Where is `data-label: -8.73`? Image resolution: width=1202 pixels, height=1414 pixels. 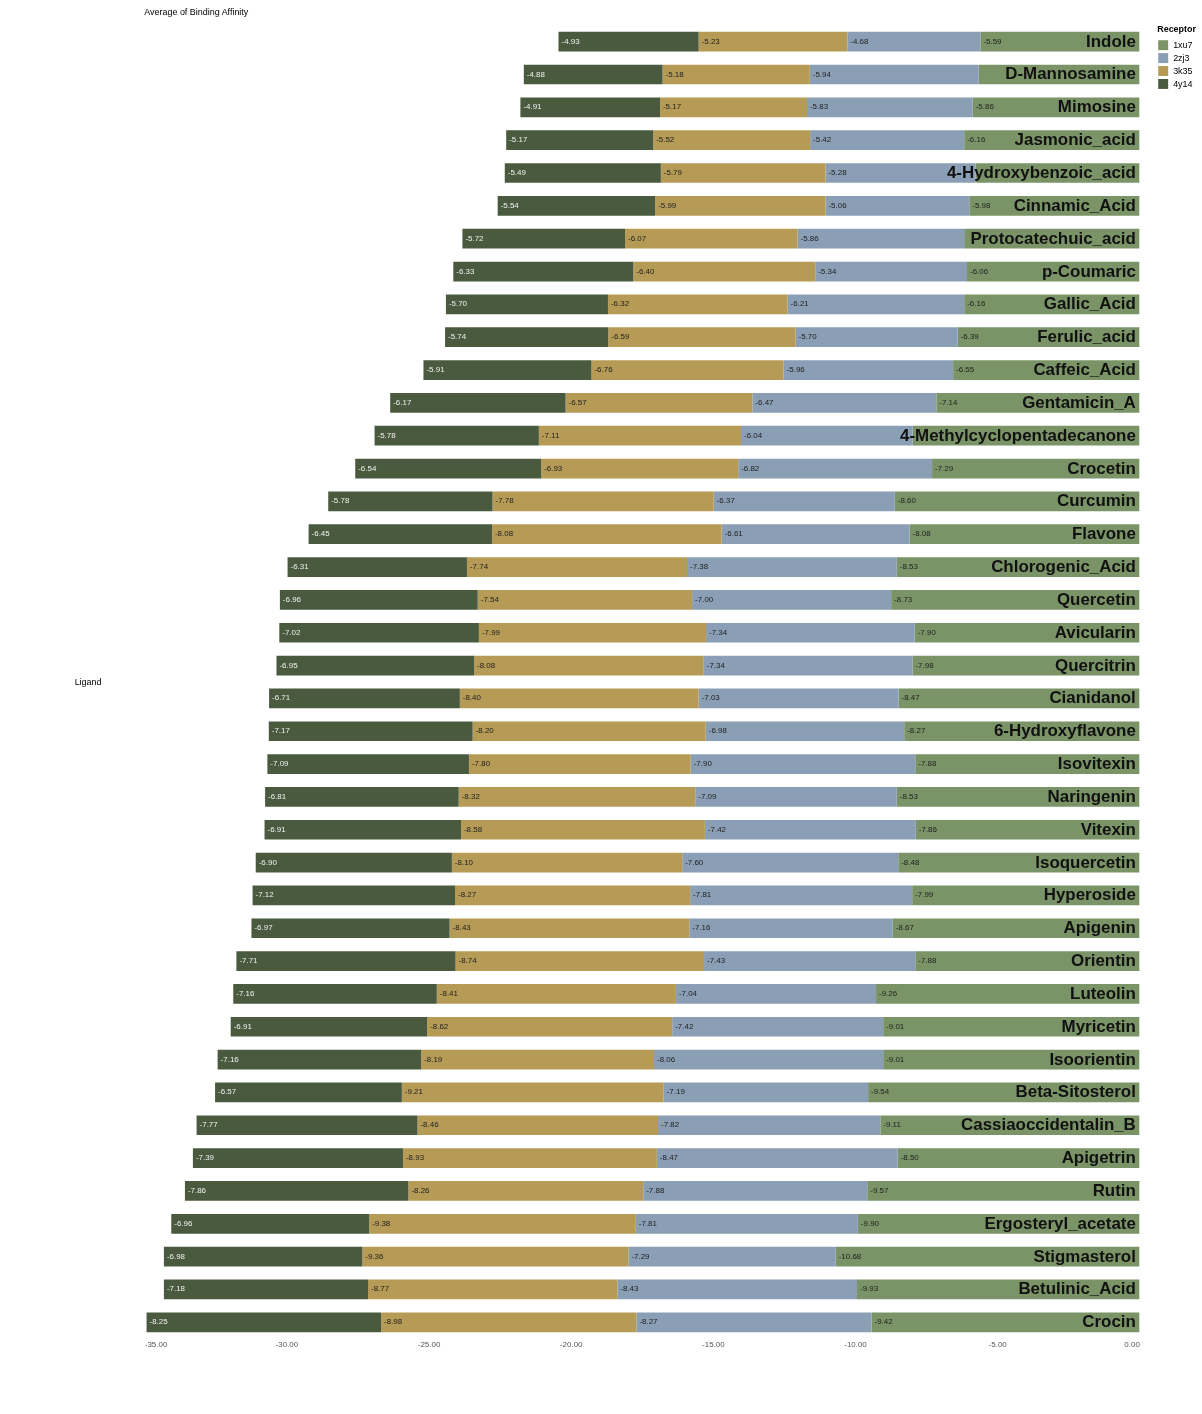
data-label: -8.73 is located at coordinates (903, 599).